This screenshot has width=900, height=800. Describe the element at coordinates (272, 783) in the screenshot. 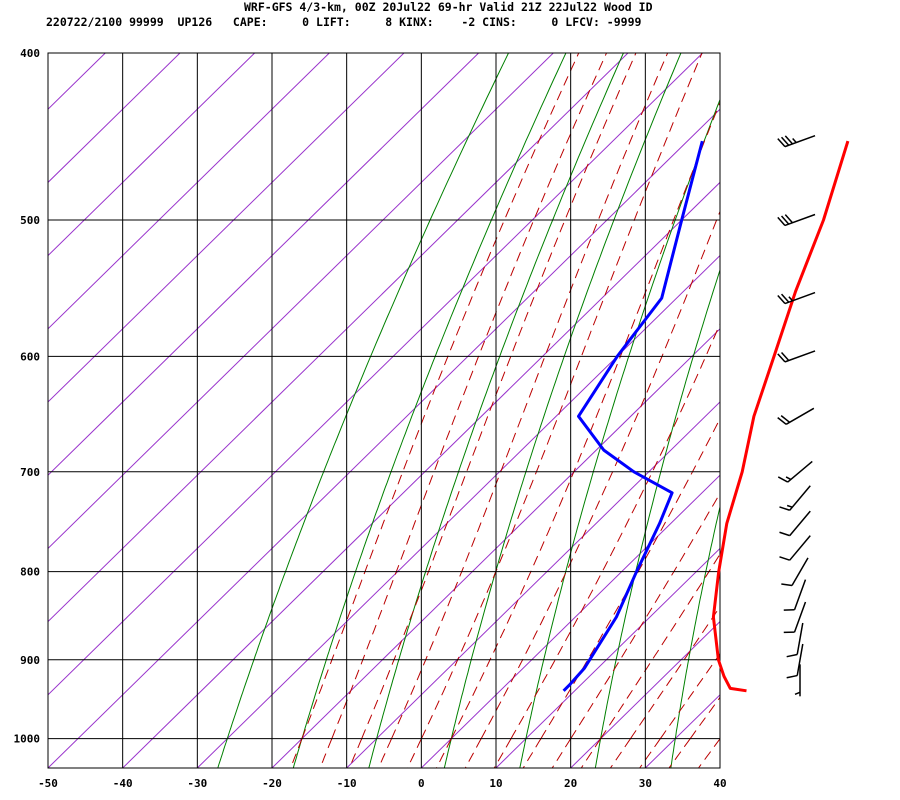

I see `x-tick-label: -20` at that location.